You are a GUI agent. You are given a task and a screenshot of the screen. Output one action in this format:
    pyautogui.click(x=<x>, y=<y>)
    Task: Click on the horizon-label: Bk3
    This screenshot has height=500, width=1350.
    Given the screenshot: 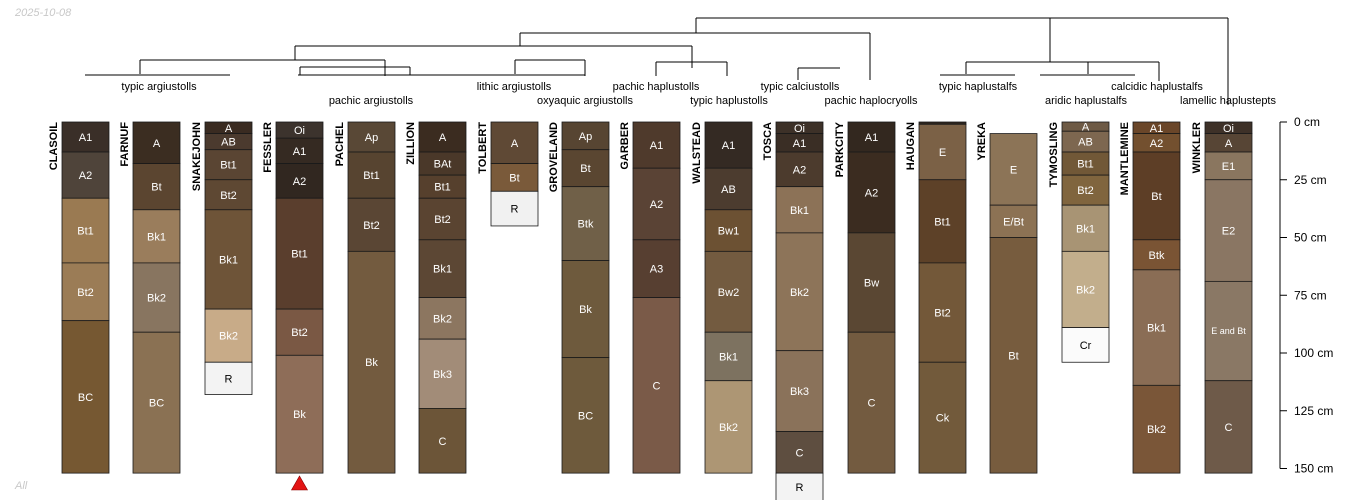 What is the action you would take?
    pyautogui.click(x=799, y=392)
    